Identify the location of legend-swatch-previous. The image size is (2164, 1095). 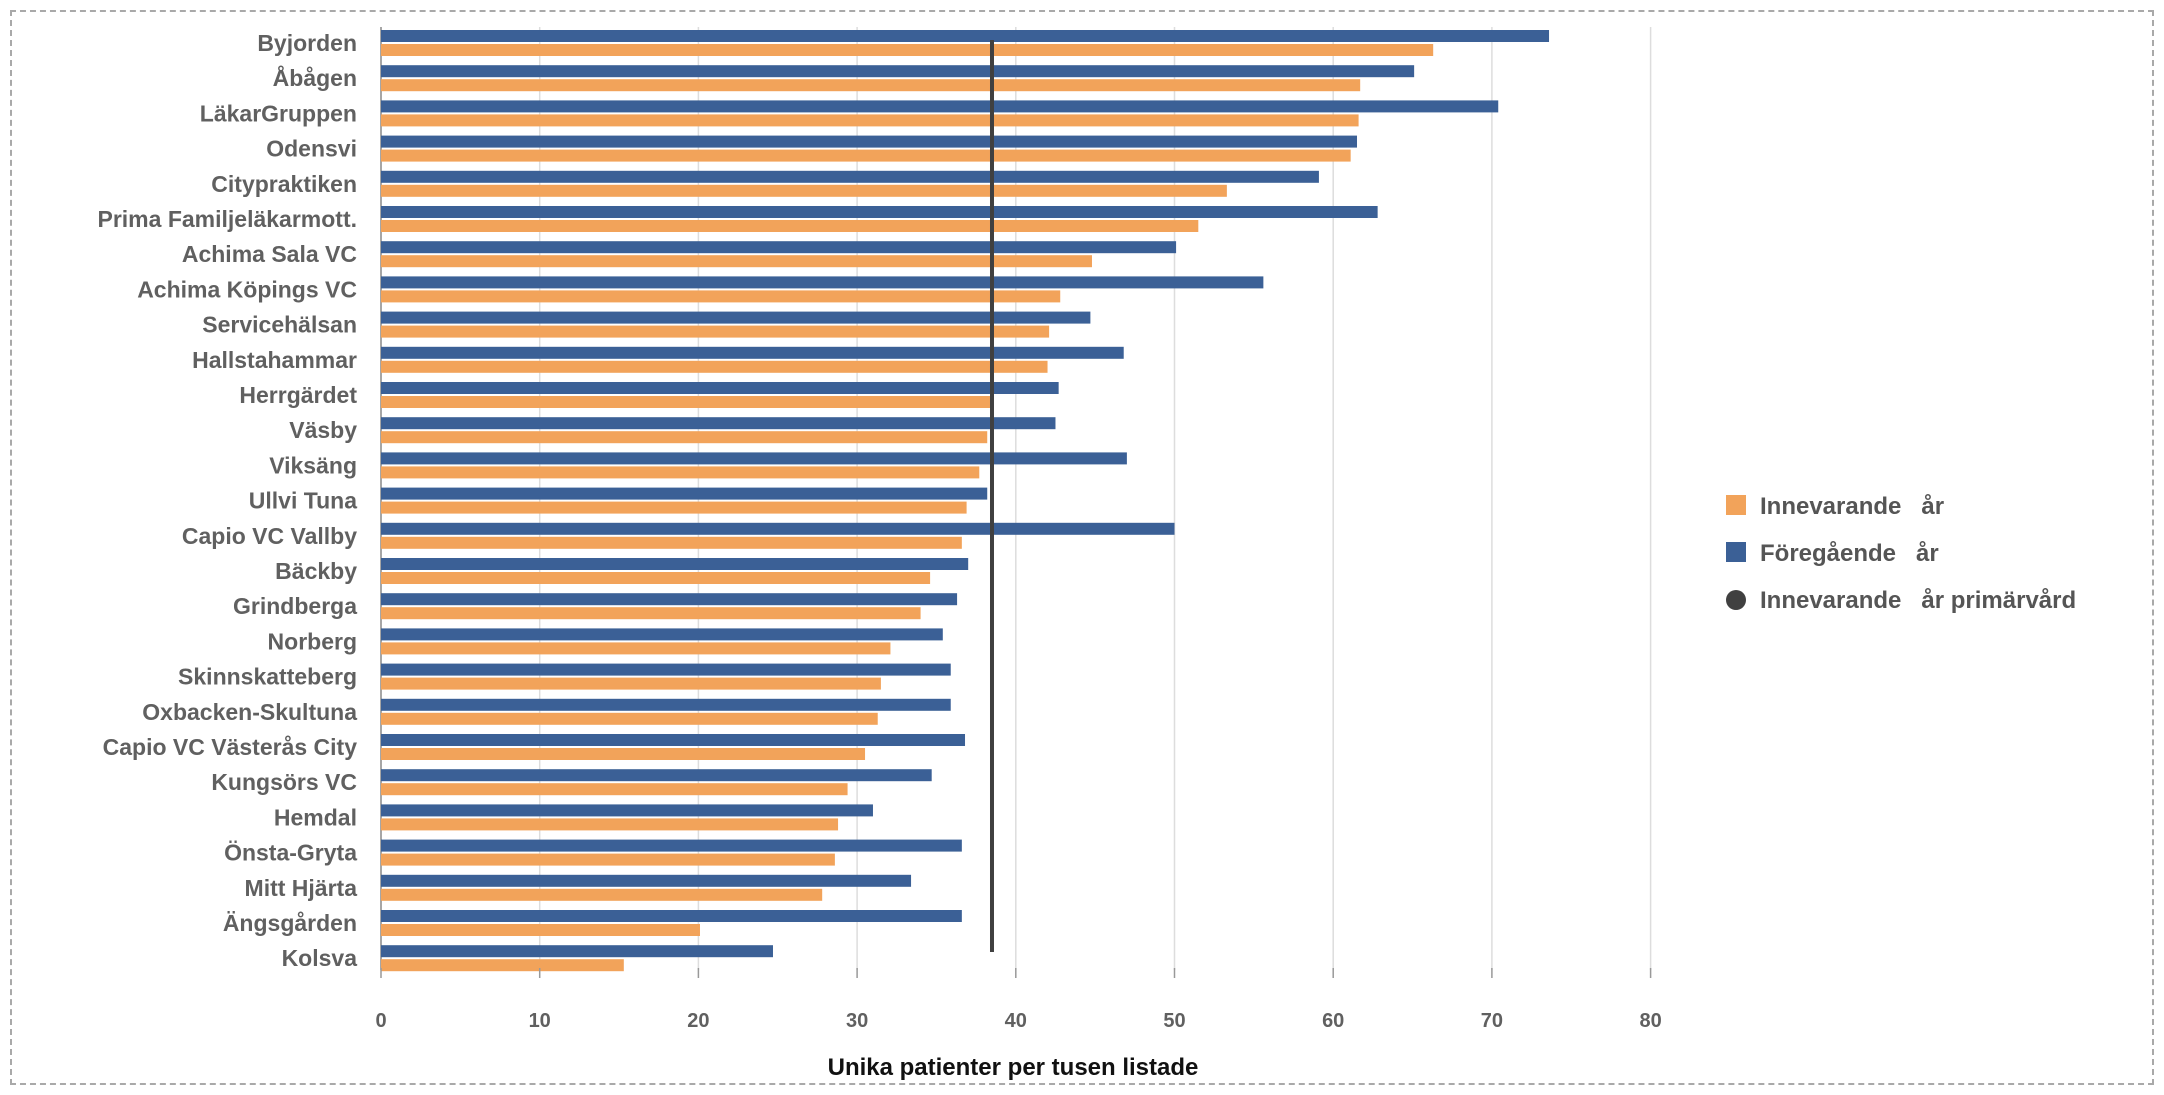
(1736, 552).